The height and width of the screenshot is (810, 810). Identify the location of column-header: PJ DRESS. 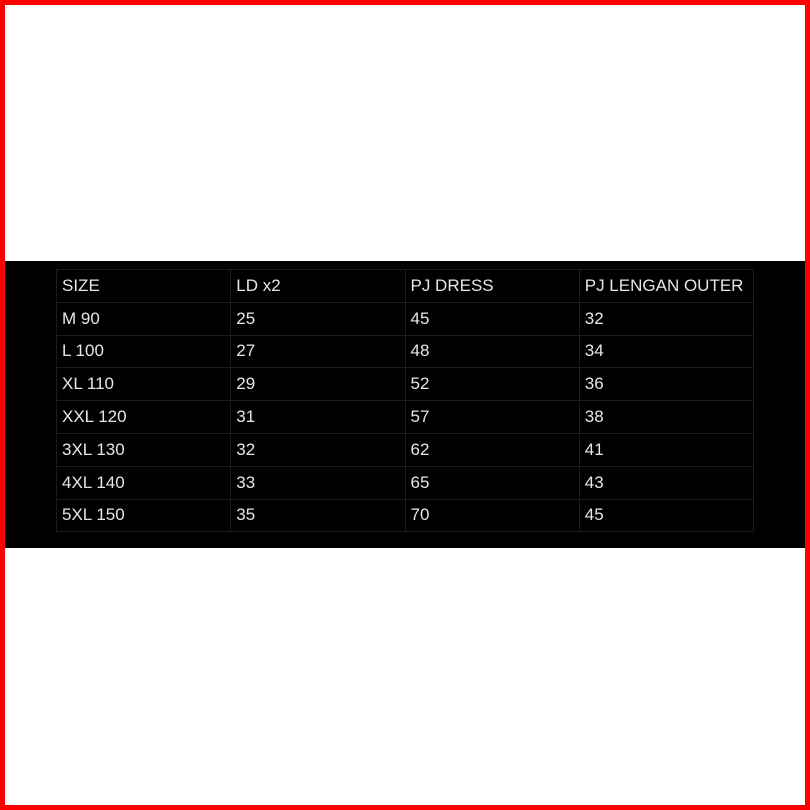
(492, 286).